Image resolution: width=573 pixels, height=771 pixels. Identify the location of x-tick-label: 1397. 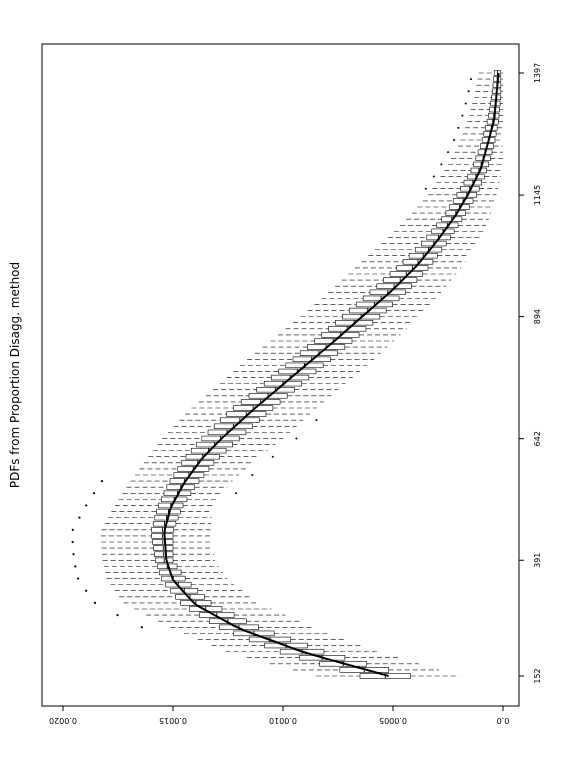
(537, 73).